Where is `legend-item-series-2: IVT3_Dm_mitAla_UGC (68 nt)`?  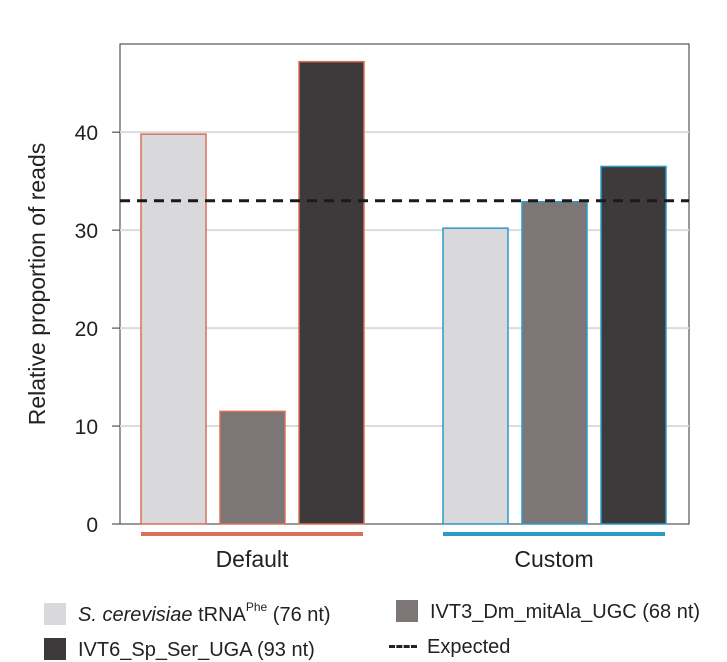 legend-item-series-2: IVT3_Dm_mitAla_UGC (68 nt) is located at coordinates (548, 612).